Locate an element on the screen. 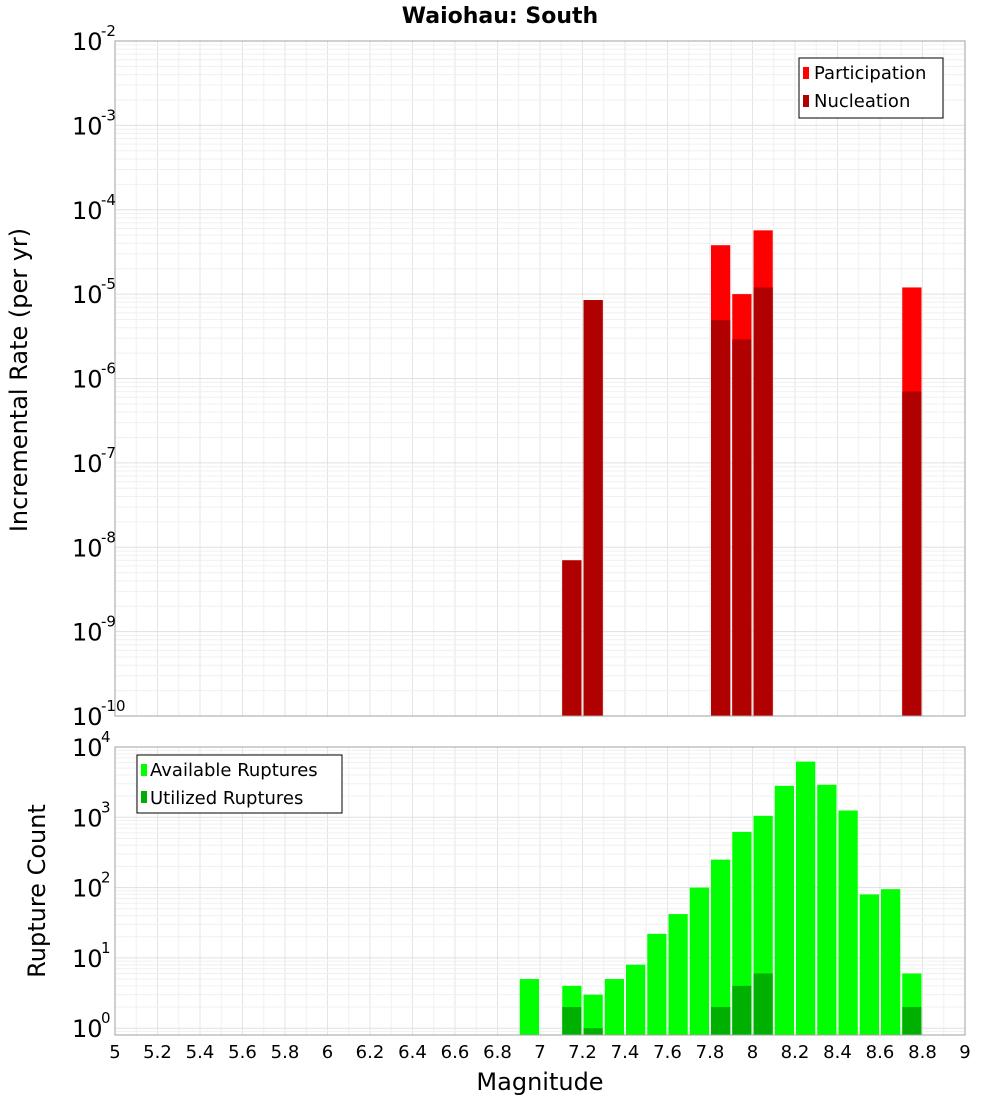  legend-swatch-nucleation is located at coordinates (806, 101).